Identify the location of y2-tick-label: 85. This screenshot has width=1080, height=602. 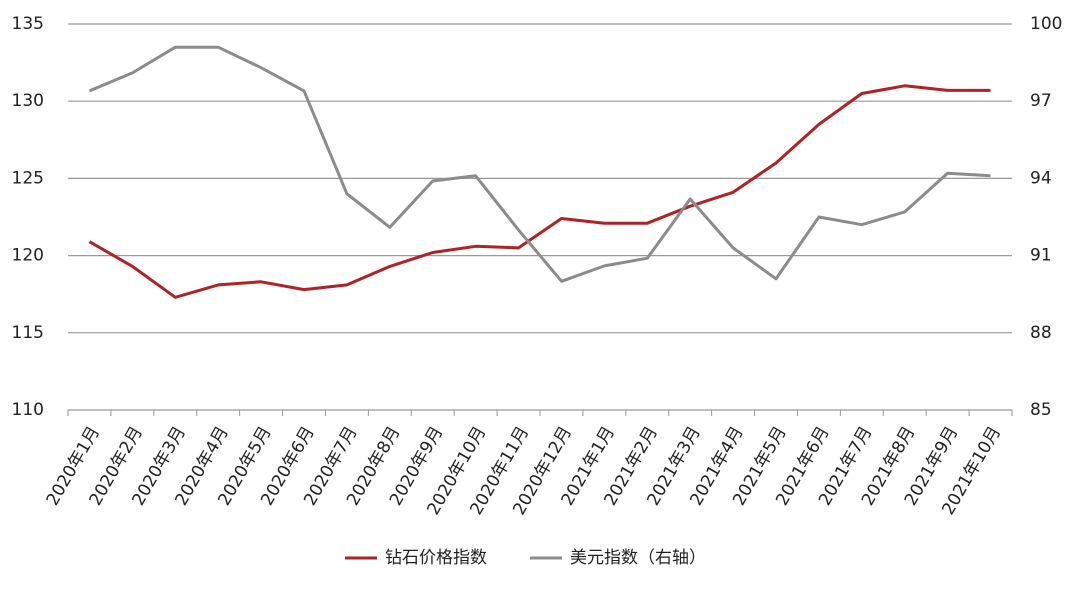
(1041, 410).